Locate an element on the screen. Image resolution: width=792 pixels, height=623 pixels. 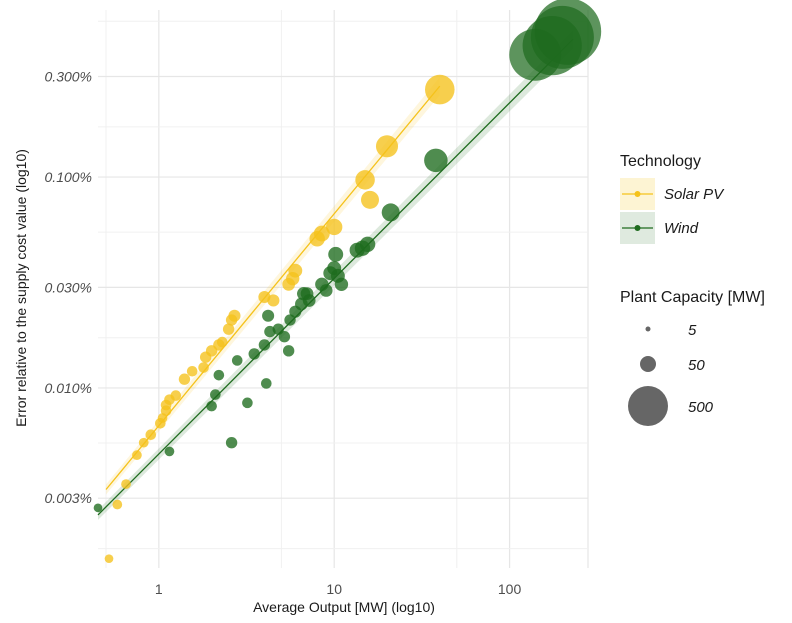
x-tick-label: 1 is located at coordinates (159, 589).